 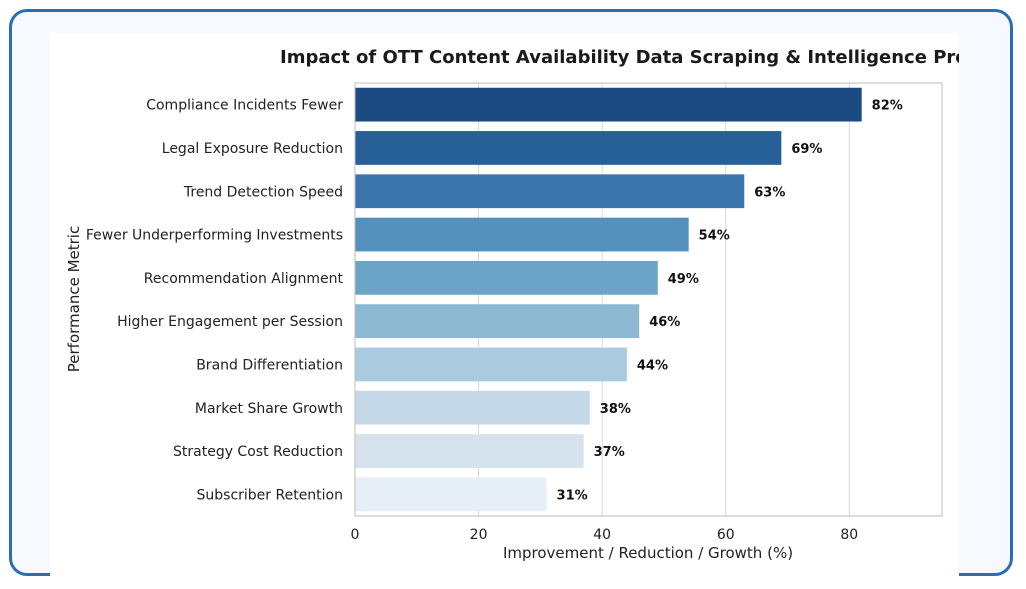 What do you see at coordinates (74, 299) in the screenshot?
I see `y-axis-label: Performance Metric` at bounding box center [74, 299].